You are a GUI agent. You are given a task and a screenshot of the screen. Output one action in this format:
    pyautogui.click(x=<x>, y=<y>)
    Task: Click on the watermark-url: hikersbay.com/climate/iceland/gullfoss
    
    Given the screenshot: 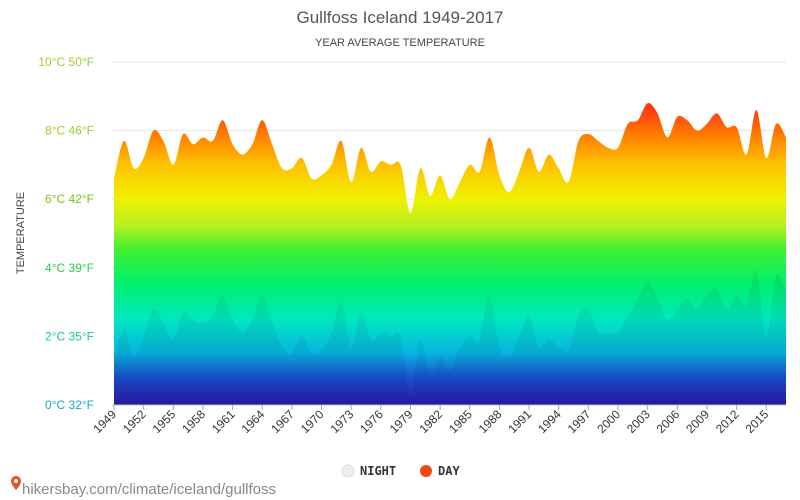 What is the action you would take?
    pyautogui.click(x=149, y=489)
    